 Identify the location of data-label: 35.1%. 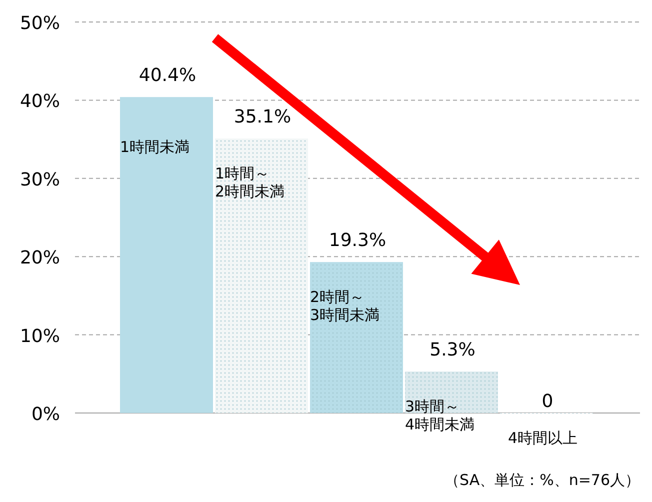
(263, 117).